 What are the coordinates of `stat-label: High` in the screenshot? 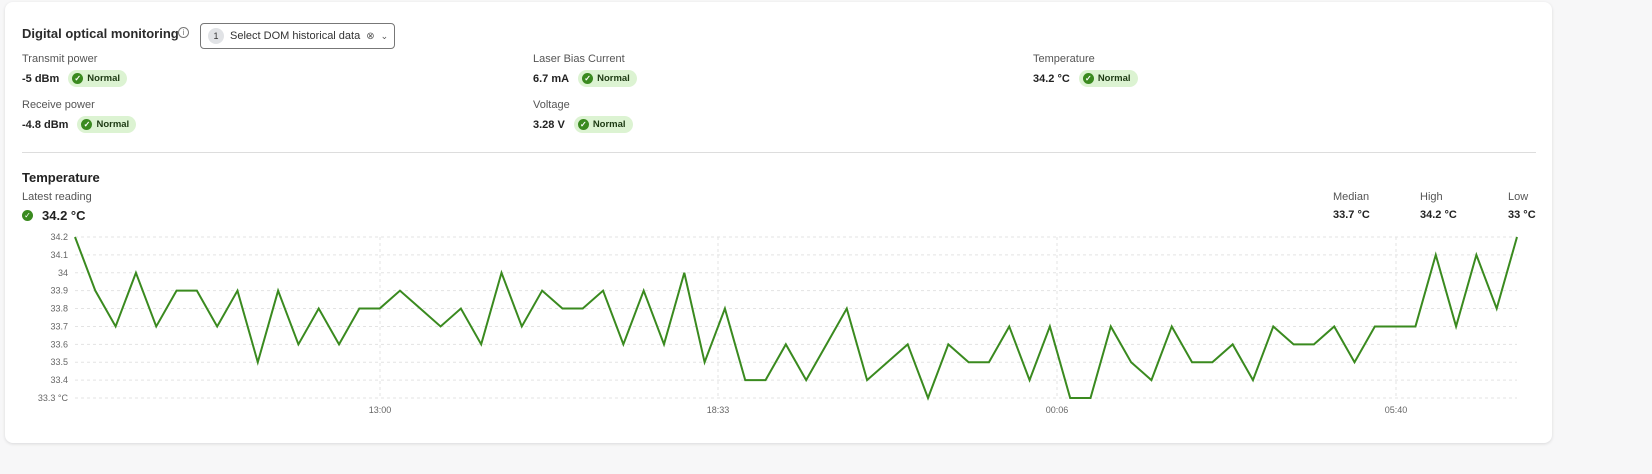 It's located at (1431, 197).